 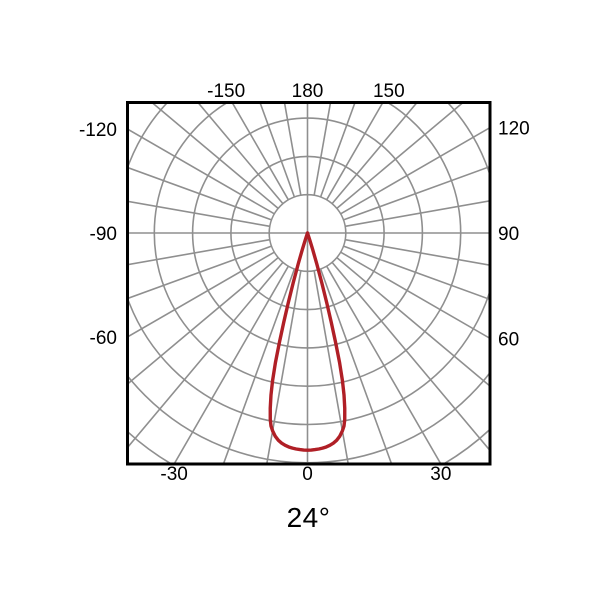 I want to click on angle-label: -90, so click(x=103, y=234).